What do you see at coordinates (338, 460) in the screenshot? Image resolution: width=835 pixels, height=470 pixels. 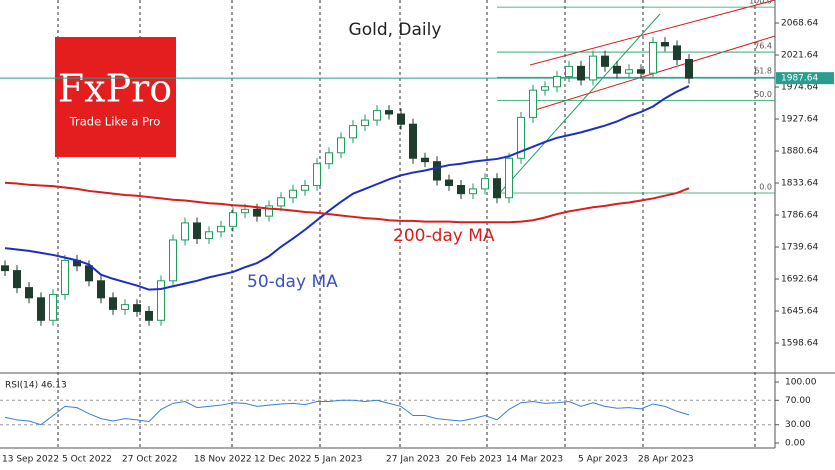 I see `x-tick-label: 5 Jan 2023` at bounding box center [338, 460].